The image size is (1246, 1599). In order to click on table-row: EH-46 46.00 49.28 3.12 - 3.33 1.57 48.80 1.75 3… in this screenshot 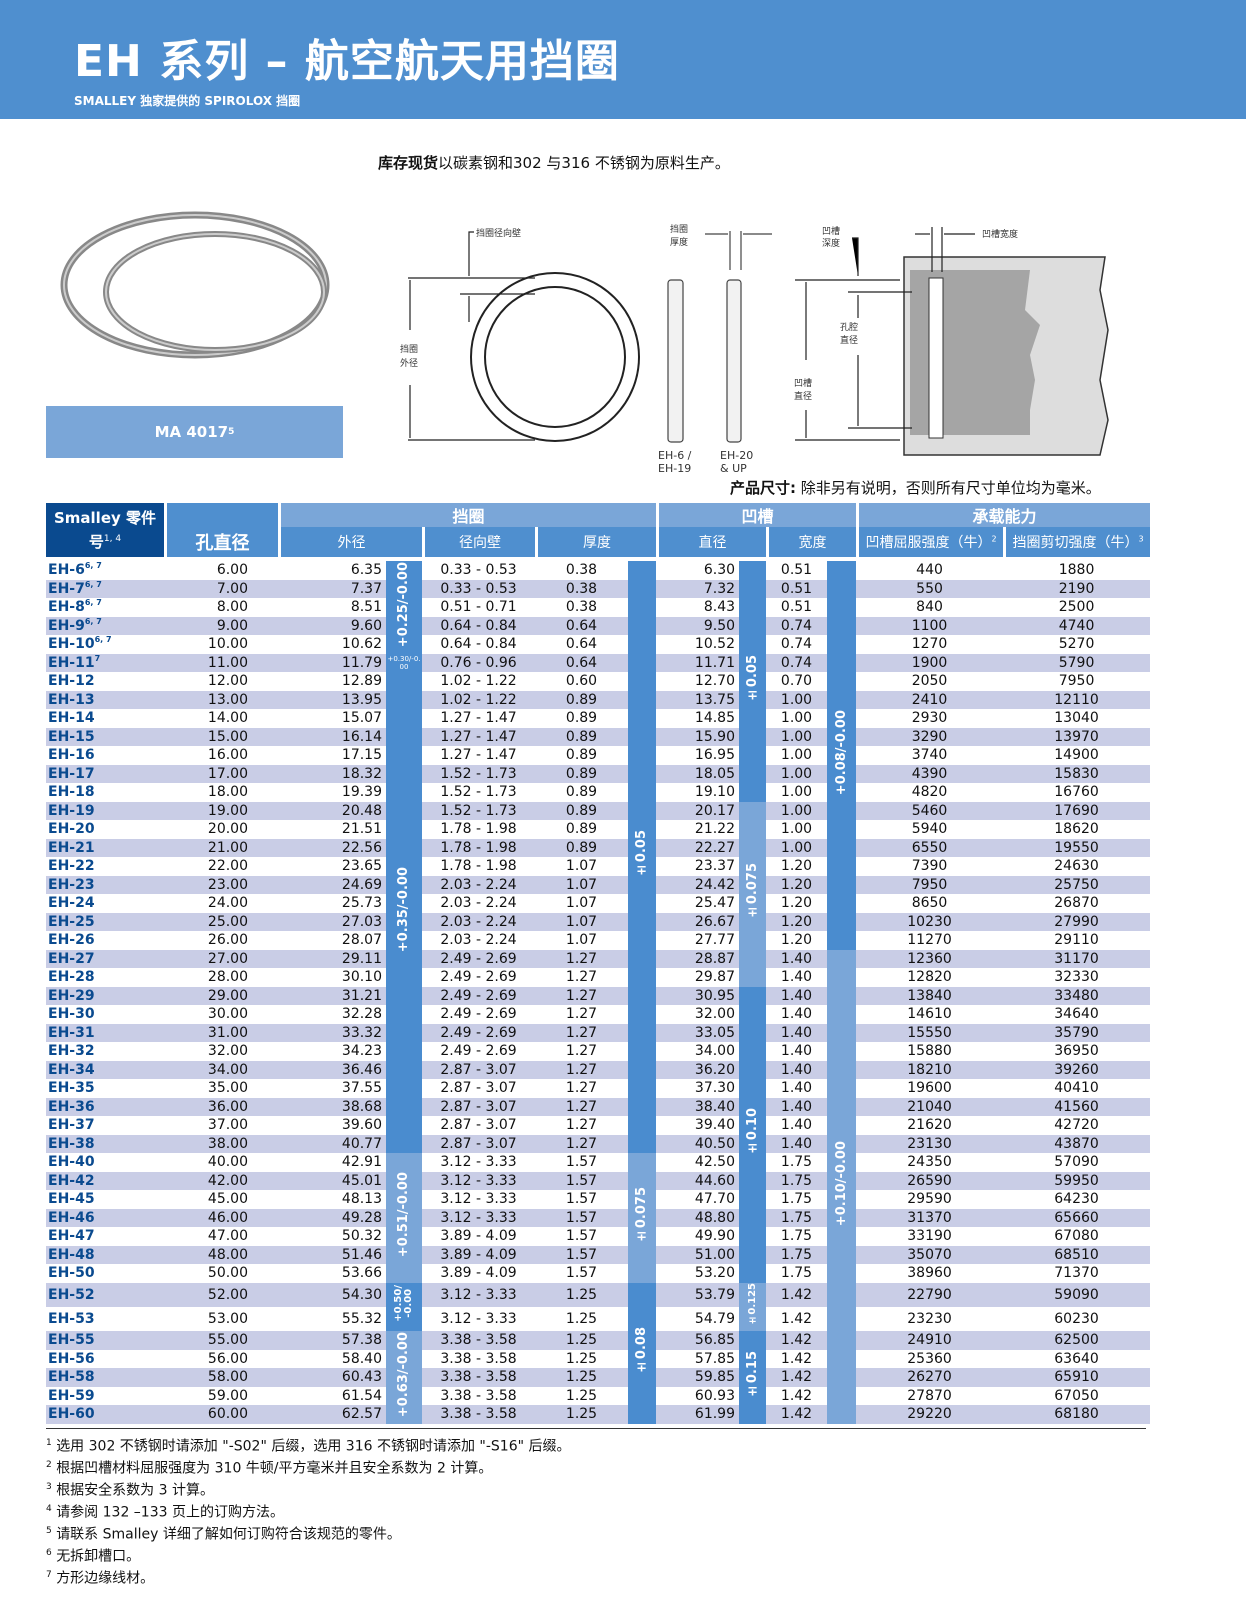, I will do `click(598, 1217)`.